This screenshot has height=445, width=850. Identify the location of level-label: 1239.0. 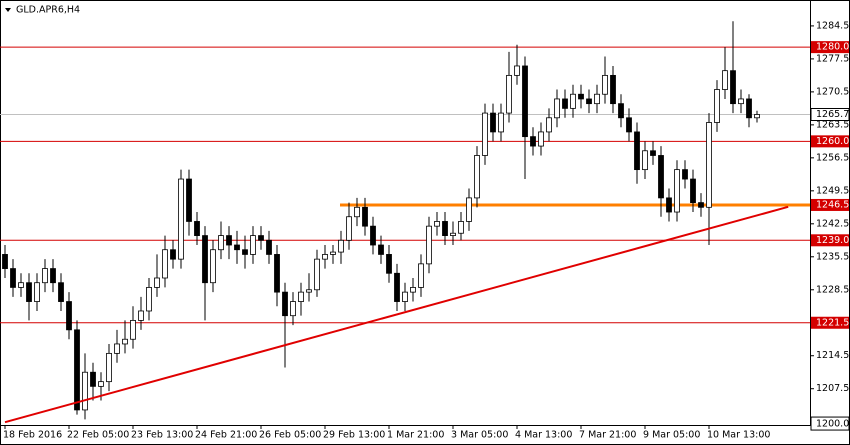
(832, 240).